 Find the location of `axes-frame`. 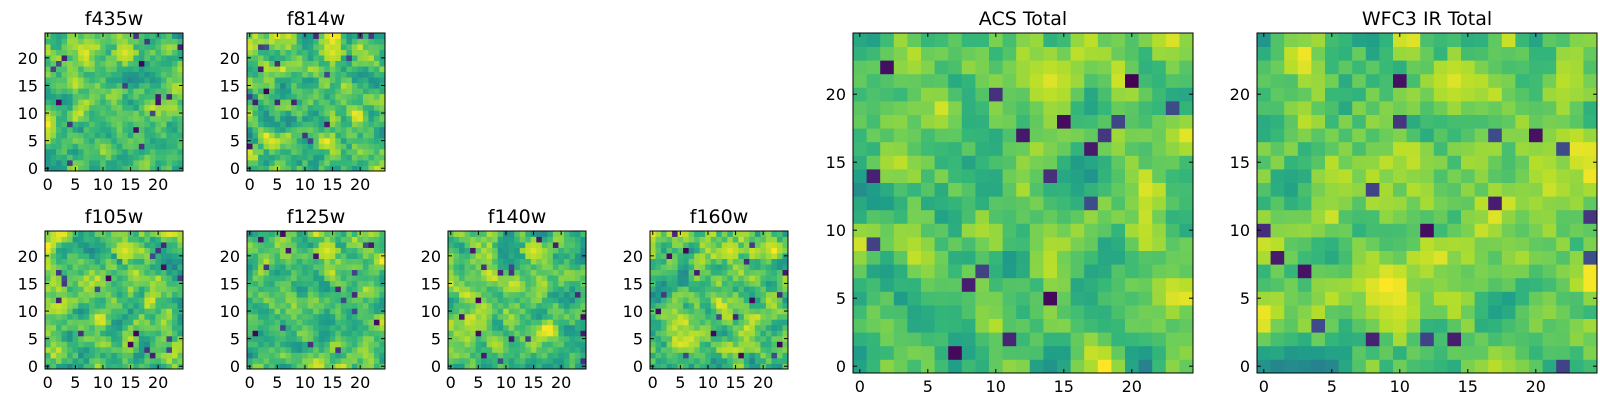

axes-frame is located at coordinates (114, 300).